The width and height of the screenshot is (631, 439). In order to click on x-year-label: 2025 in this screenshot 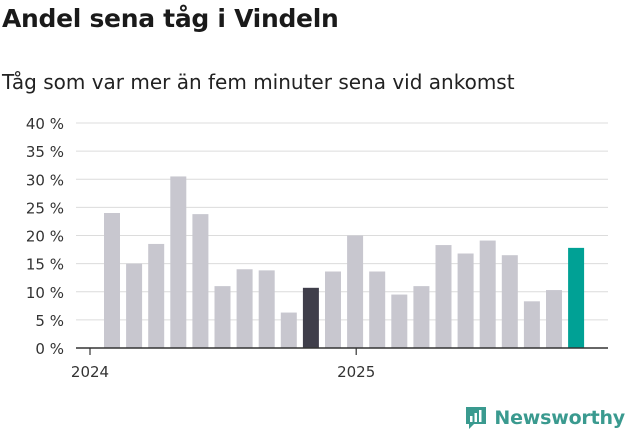, I will do `click(356, 372)`.